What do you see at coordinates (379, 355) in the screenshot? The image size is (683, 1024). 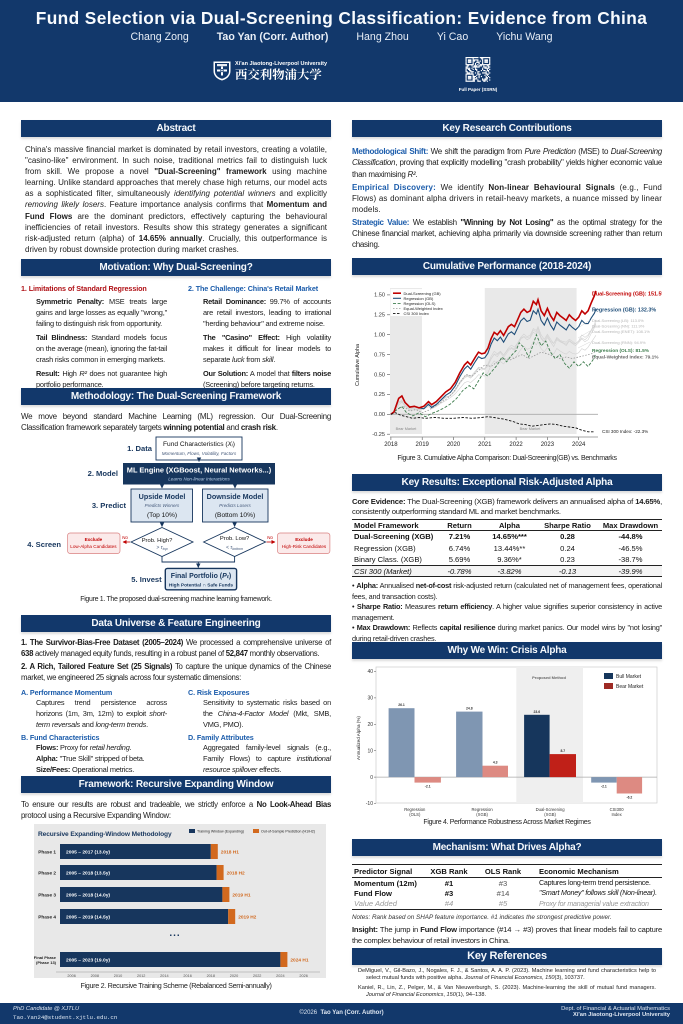 I see `svg-text: 0.75` at bounding box center [379, 355].